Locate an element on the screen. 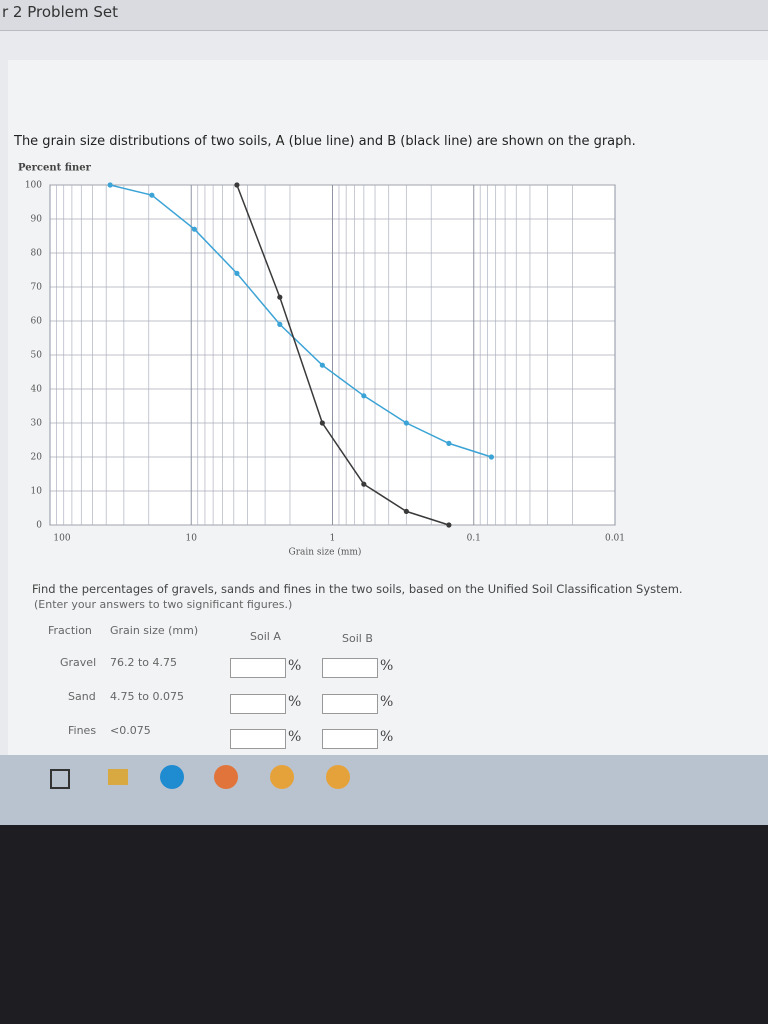 This screenshot has width=768, height=1024. x-tick-label: 100 is located at coordinates (61, 539).